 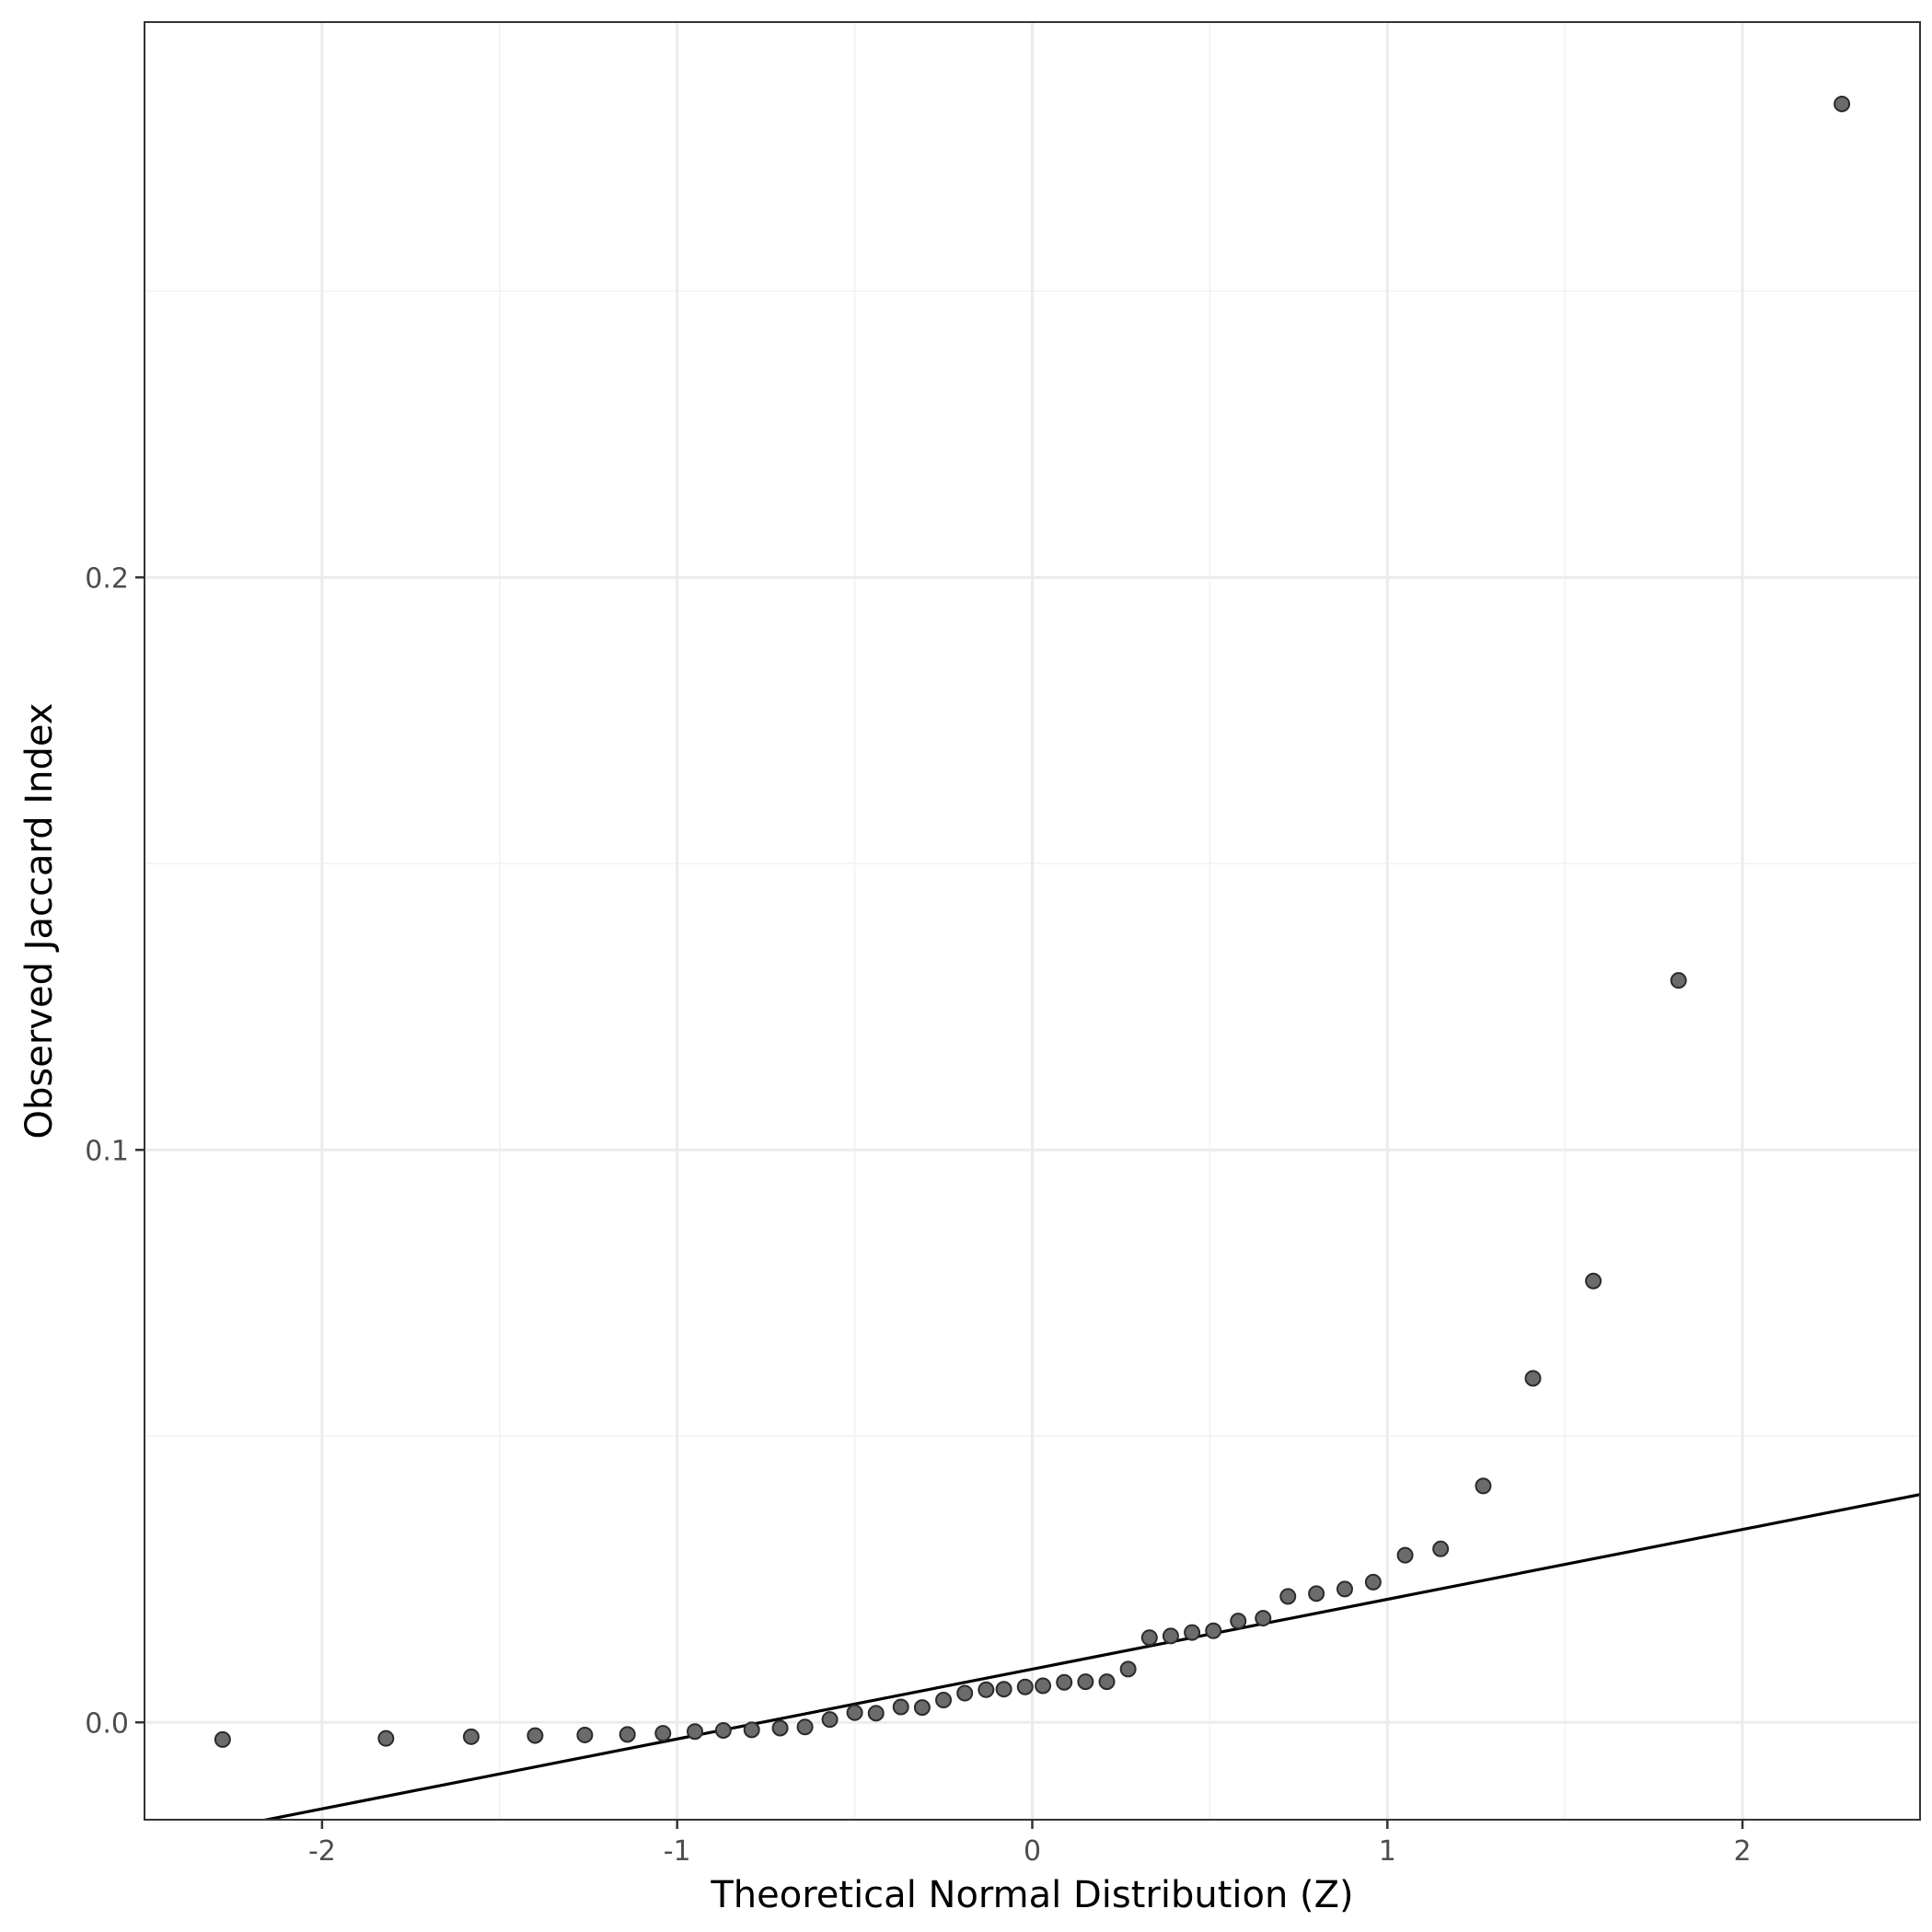 I want to click on x-tick-label: 2, so click(x=1743, y=1852).